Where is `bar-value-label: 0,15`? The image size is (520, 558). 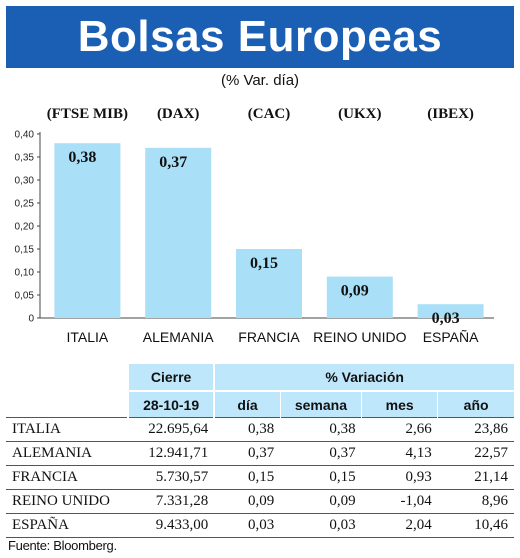
bar-value-label: 0,15 is located at coordinates (264, 263).